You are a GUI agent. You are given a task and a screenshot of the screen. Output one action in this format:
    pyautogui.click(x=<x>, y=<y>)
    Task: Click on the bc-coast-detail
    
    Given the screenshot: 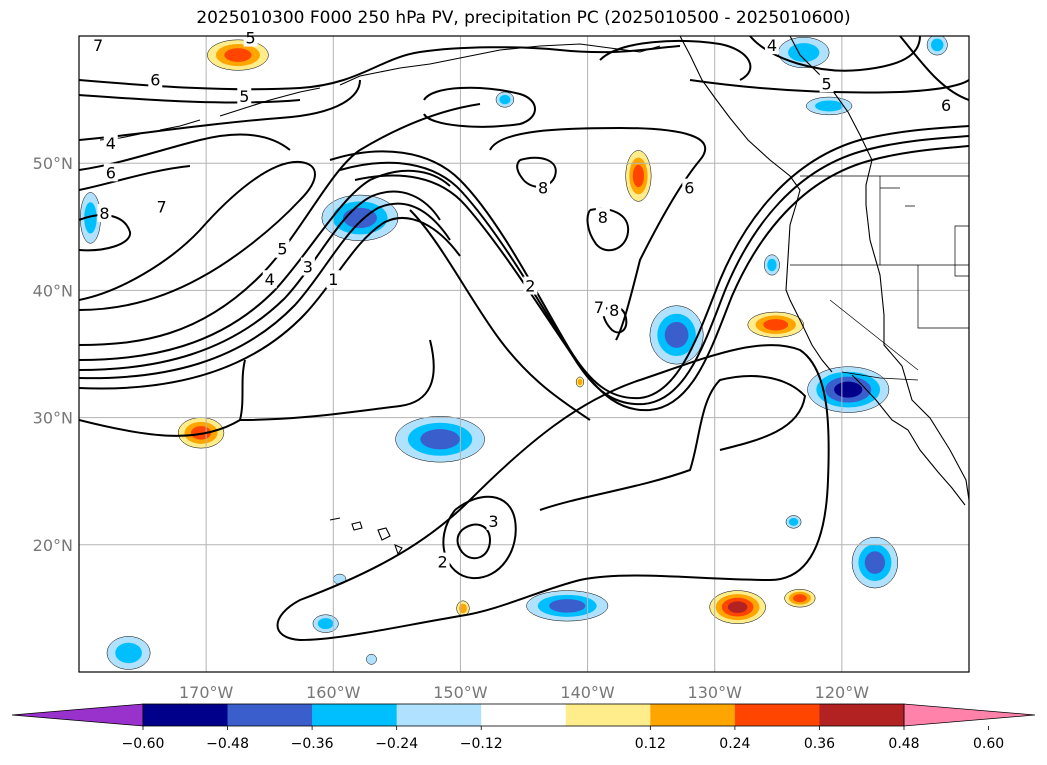 What is the action you would take?
    pyautogui.click(x=756, y=204)
    